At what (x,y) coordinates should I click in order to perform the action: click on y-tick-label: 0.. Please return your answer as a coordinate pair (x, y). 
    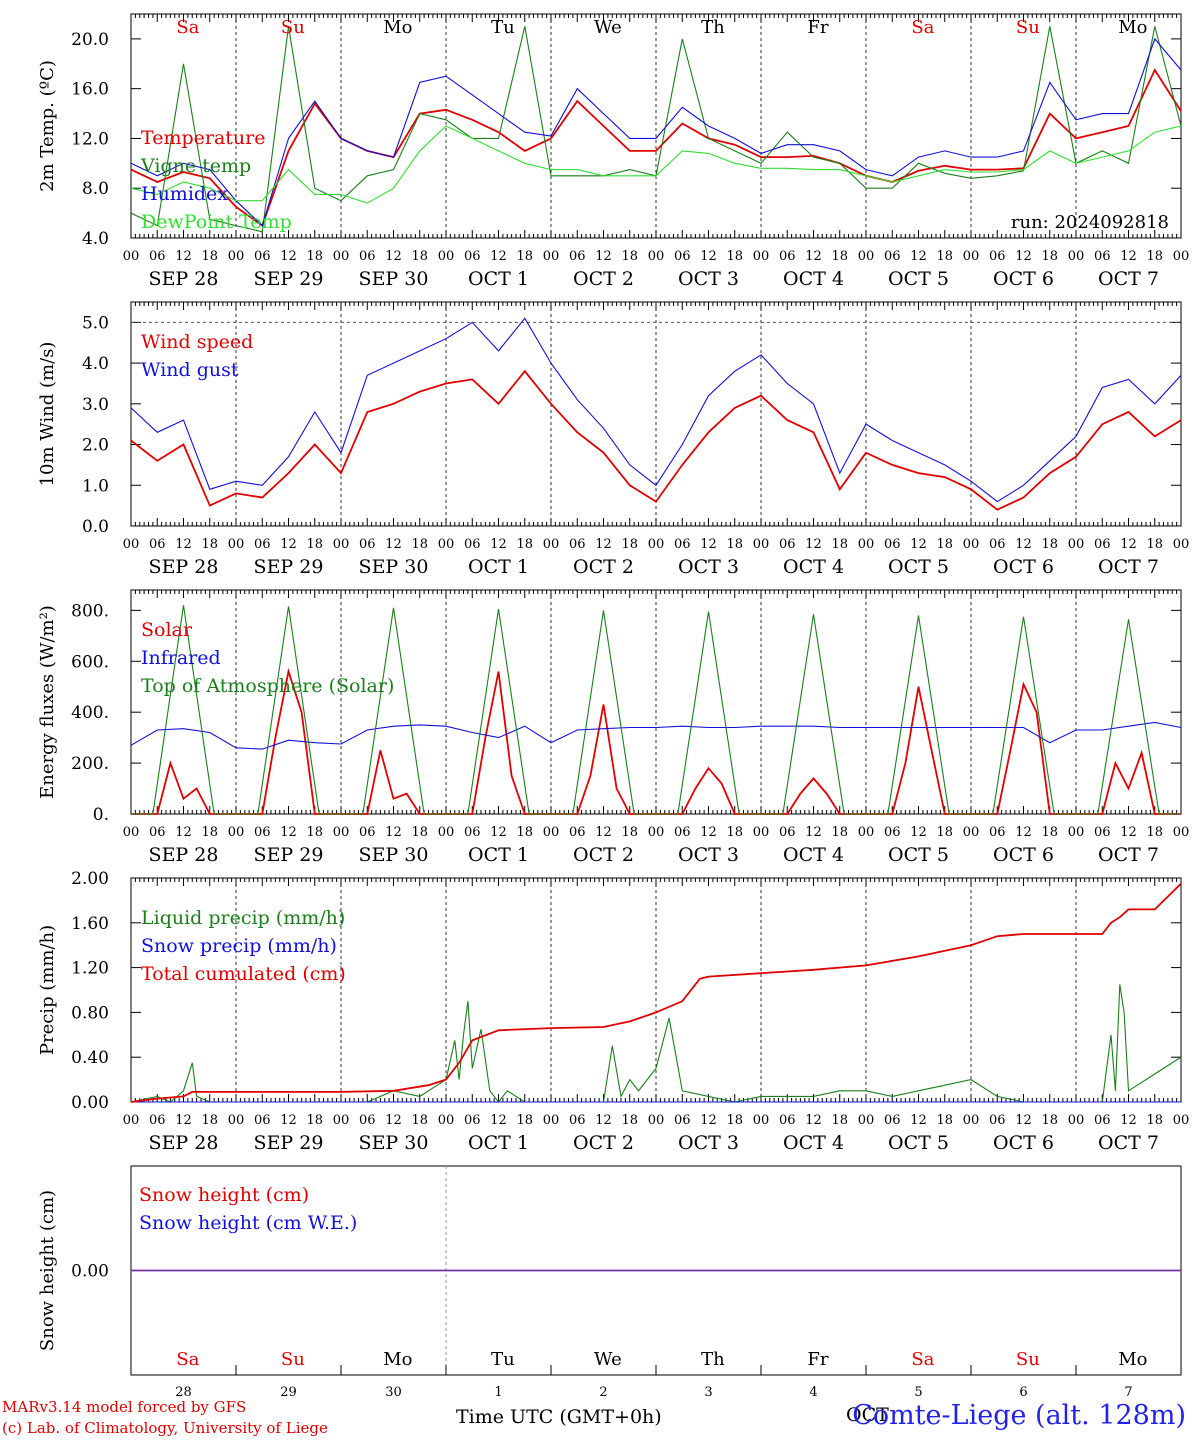
    Looking at the image, I should click on (101, 815).